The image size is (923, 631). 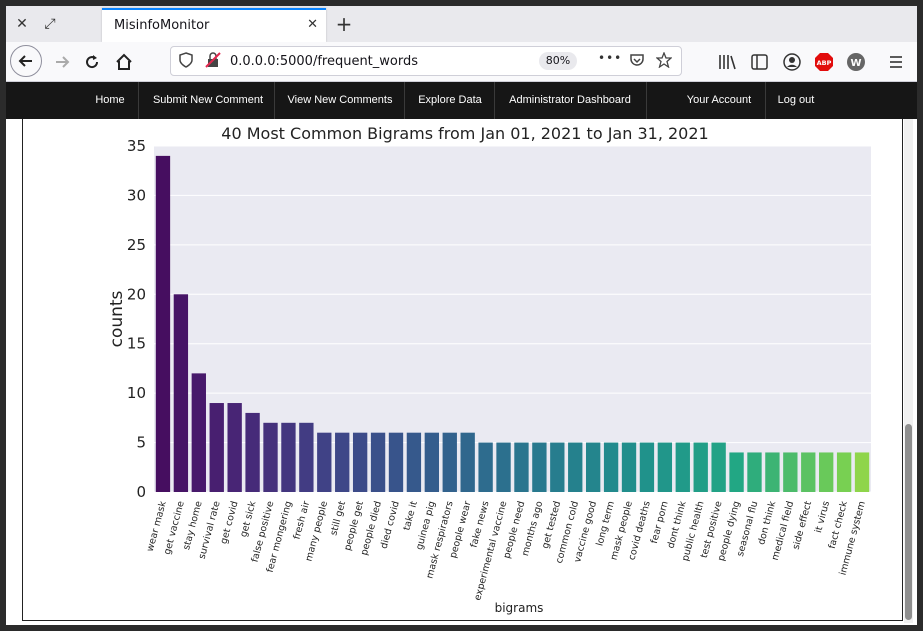 I want to click on nav-submit-comment-link: Submit New Comment, so click(x=208, y=100).